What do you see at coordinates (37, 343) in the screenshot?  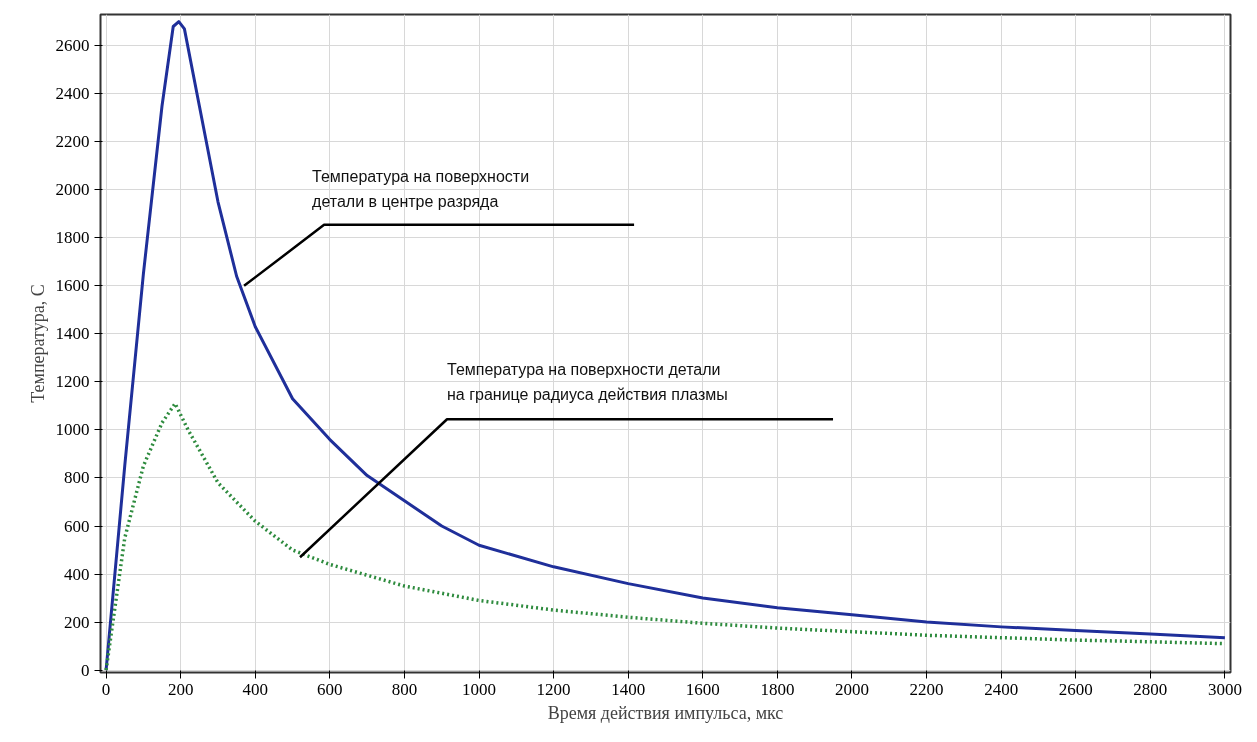 I see `y-axis-title: Температура, С` at bounding box center [37, 343].